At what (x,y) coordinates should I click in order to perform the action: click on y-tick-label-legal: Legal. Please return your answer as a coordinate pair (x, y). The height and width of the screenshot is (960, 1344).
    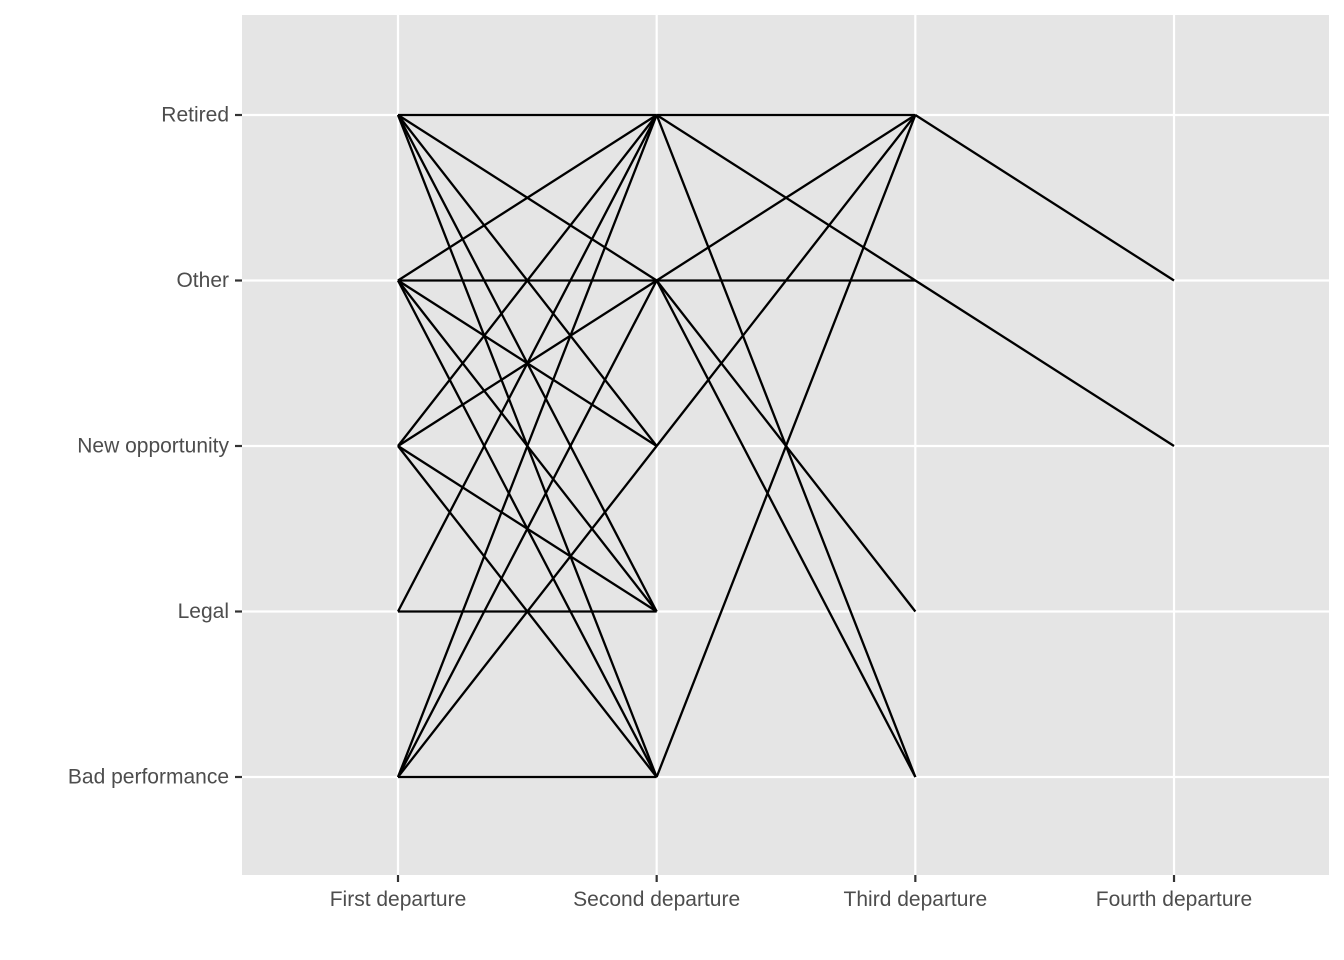
    Looking at the image, I should click on (203, 611).